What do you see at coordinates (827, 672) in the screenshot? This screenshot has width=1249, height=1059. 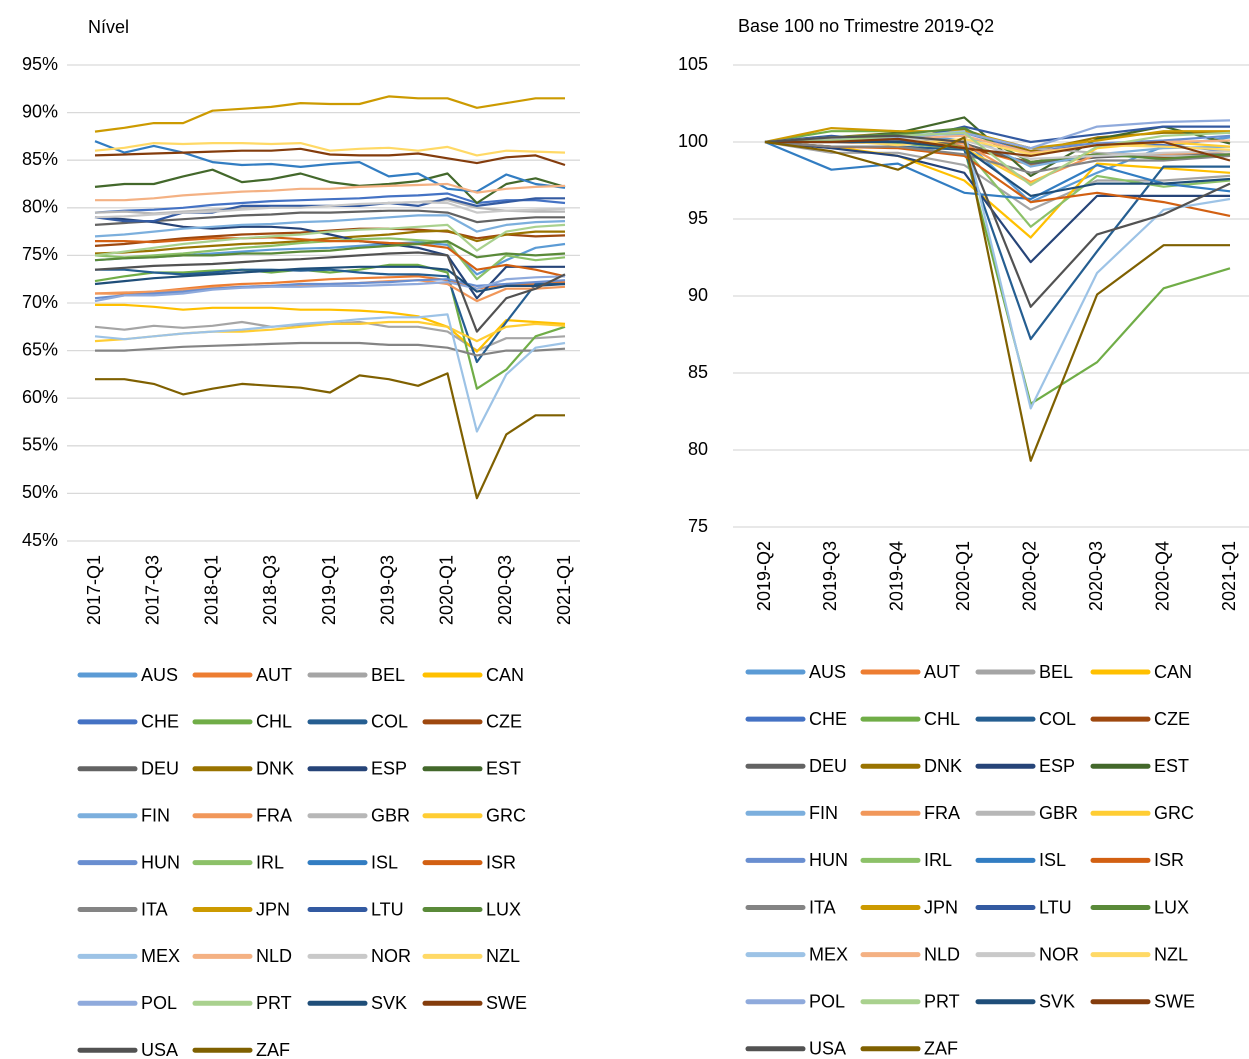 I see `legend-label: AUS` at bounding box center [827, 672].